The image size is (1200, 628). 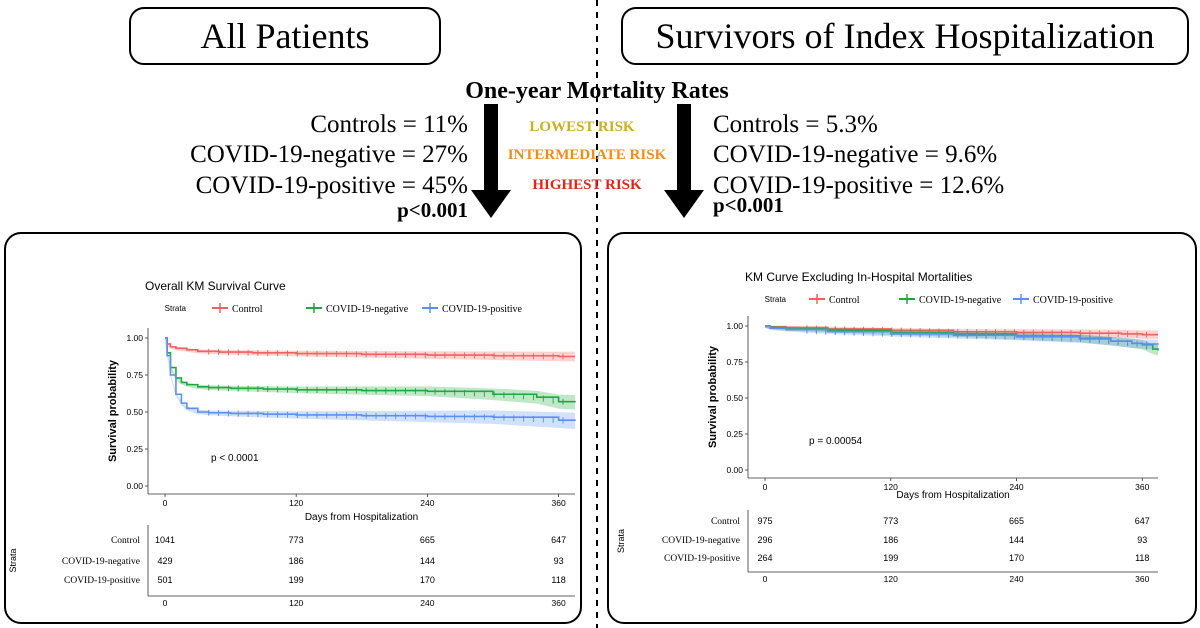 What do you see at coordinates (164, 561) in the screenshot?
I see `risk-table-cell: 429` at bounding box center [164, 561].